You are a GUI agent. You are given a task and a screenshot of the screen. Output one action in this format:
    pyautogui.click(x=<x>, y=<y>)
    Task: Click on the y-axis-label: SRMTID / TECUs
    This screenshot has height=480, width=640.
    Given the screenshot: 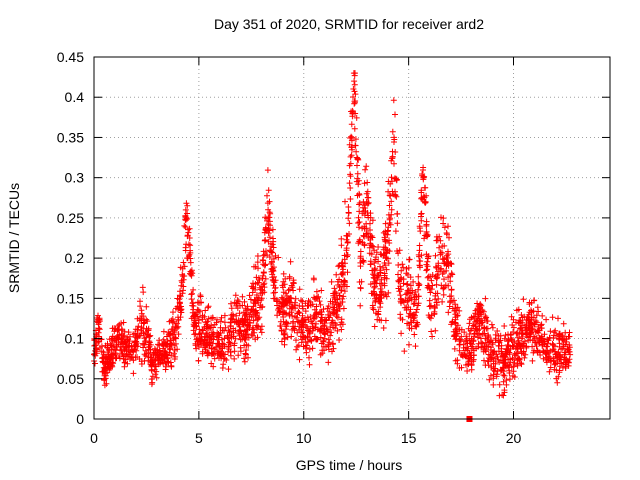 What is the action you would take?
    pyautogui.click(x=14, y=238)
    